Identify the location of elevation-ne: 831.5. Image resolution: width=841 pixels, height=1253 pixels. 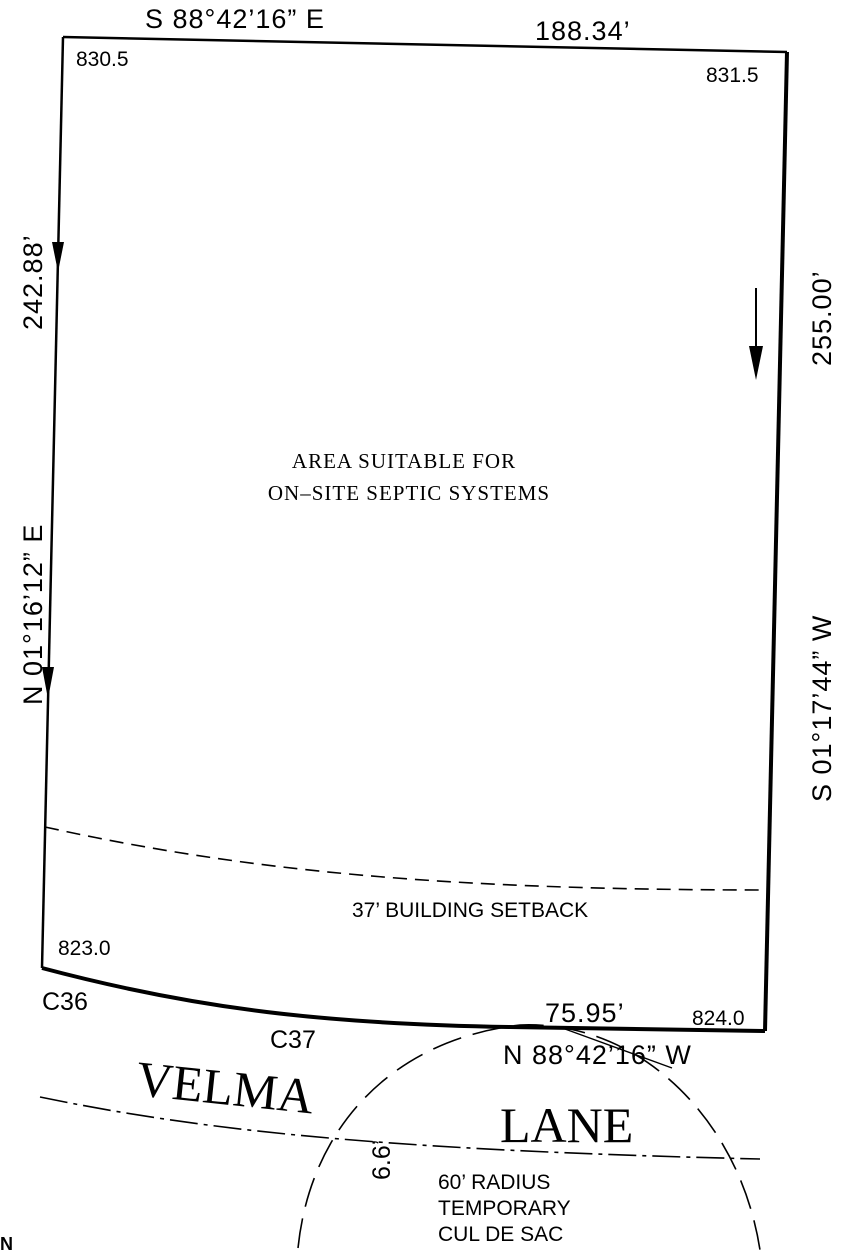
(732, 75).